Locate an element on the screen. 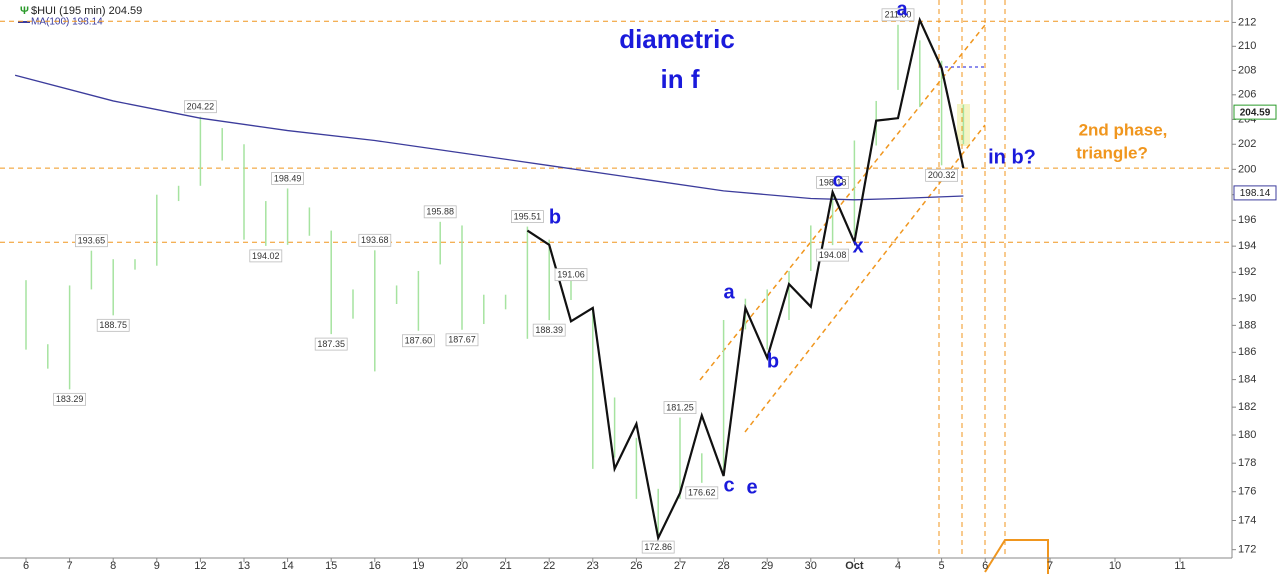 The image size is (1280, 574). y-tick-label: 180 is located at coordinates (1247, 435).